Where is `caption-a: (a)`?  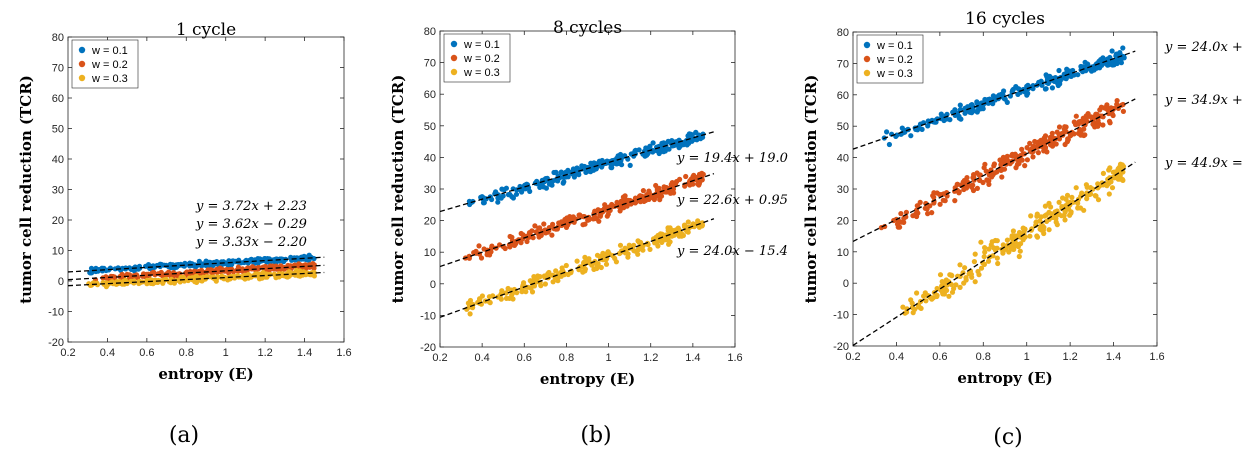 caption-a: (a) is located at coordinates (184, 435).